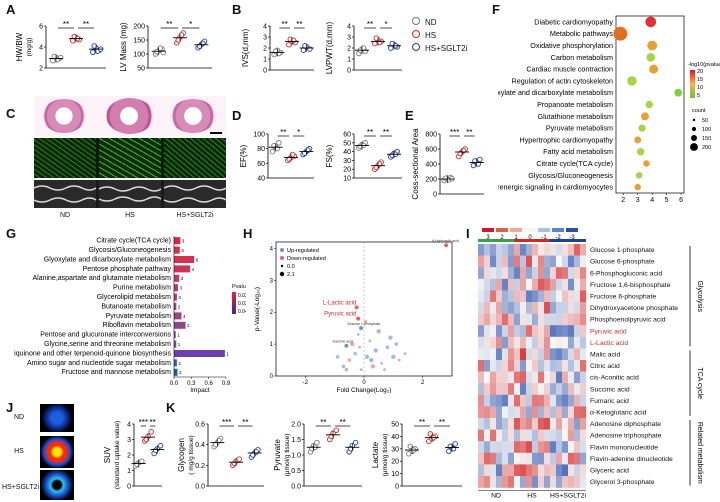 The image size is (720, 502). Describe the element at coordinates (628, 320) in the screenshot. I see `heatmap-row-label: Phosphoenolpyruvic acid` at that location.